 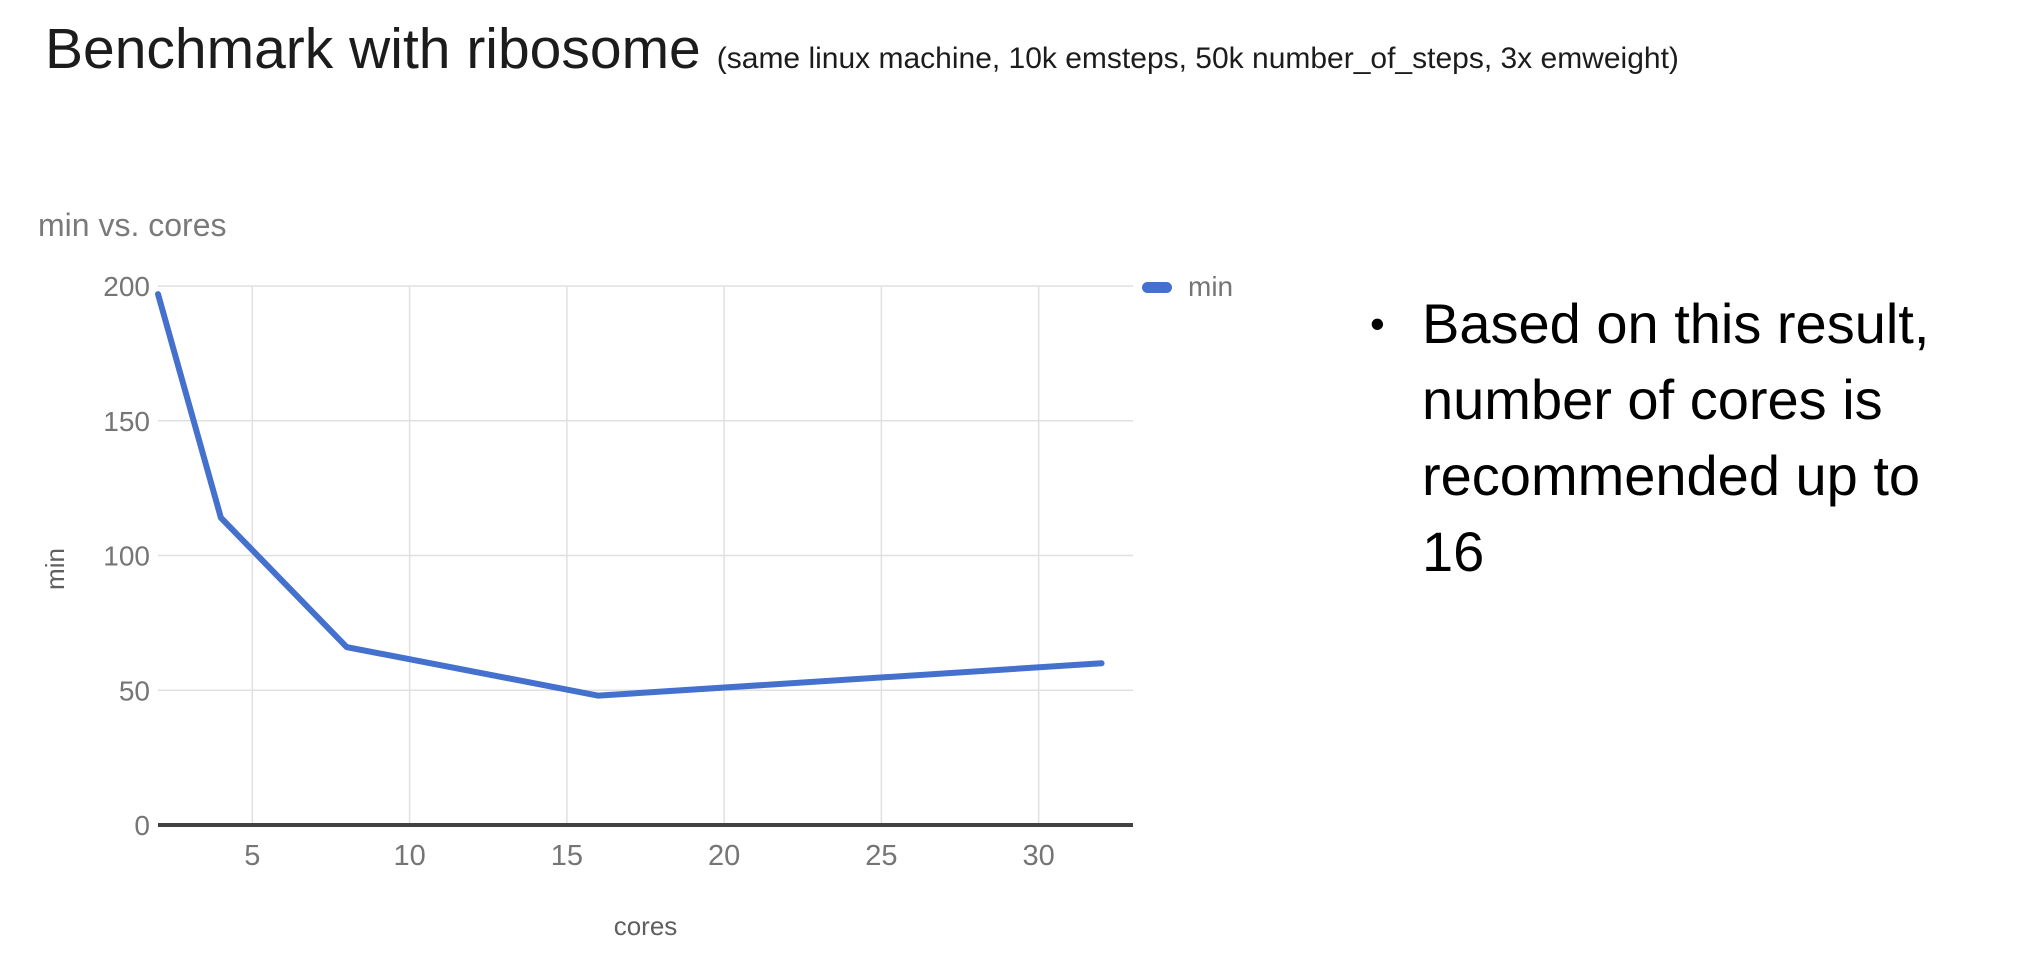 I want to click on y-tick-label-0: 0, so click(x=142, y=825).